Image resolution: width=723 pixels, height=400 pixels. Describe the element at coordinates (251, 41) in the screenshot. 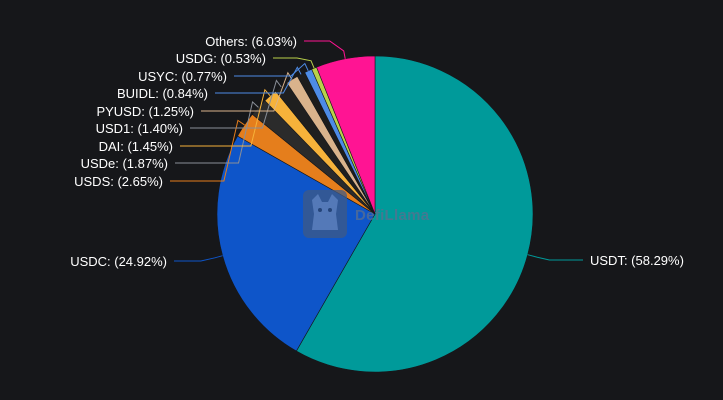

I see `slice-label-others: Others: (6.03%)` at that location.